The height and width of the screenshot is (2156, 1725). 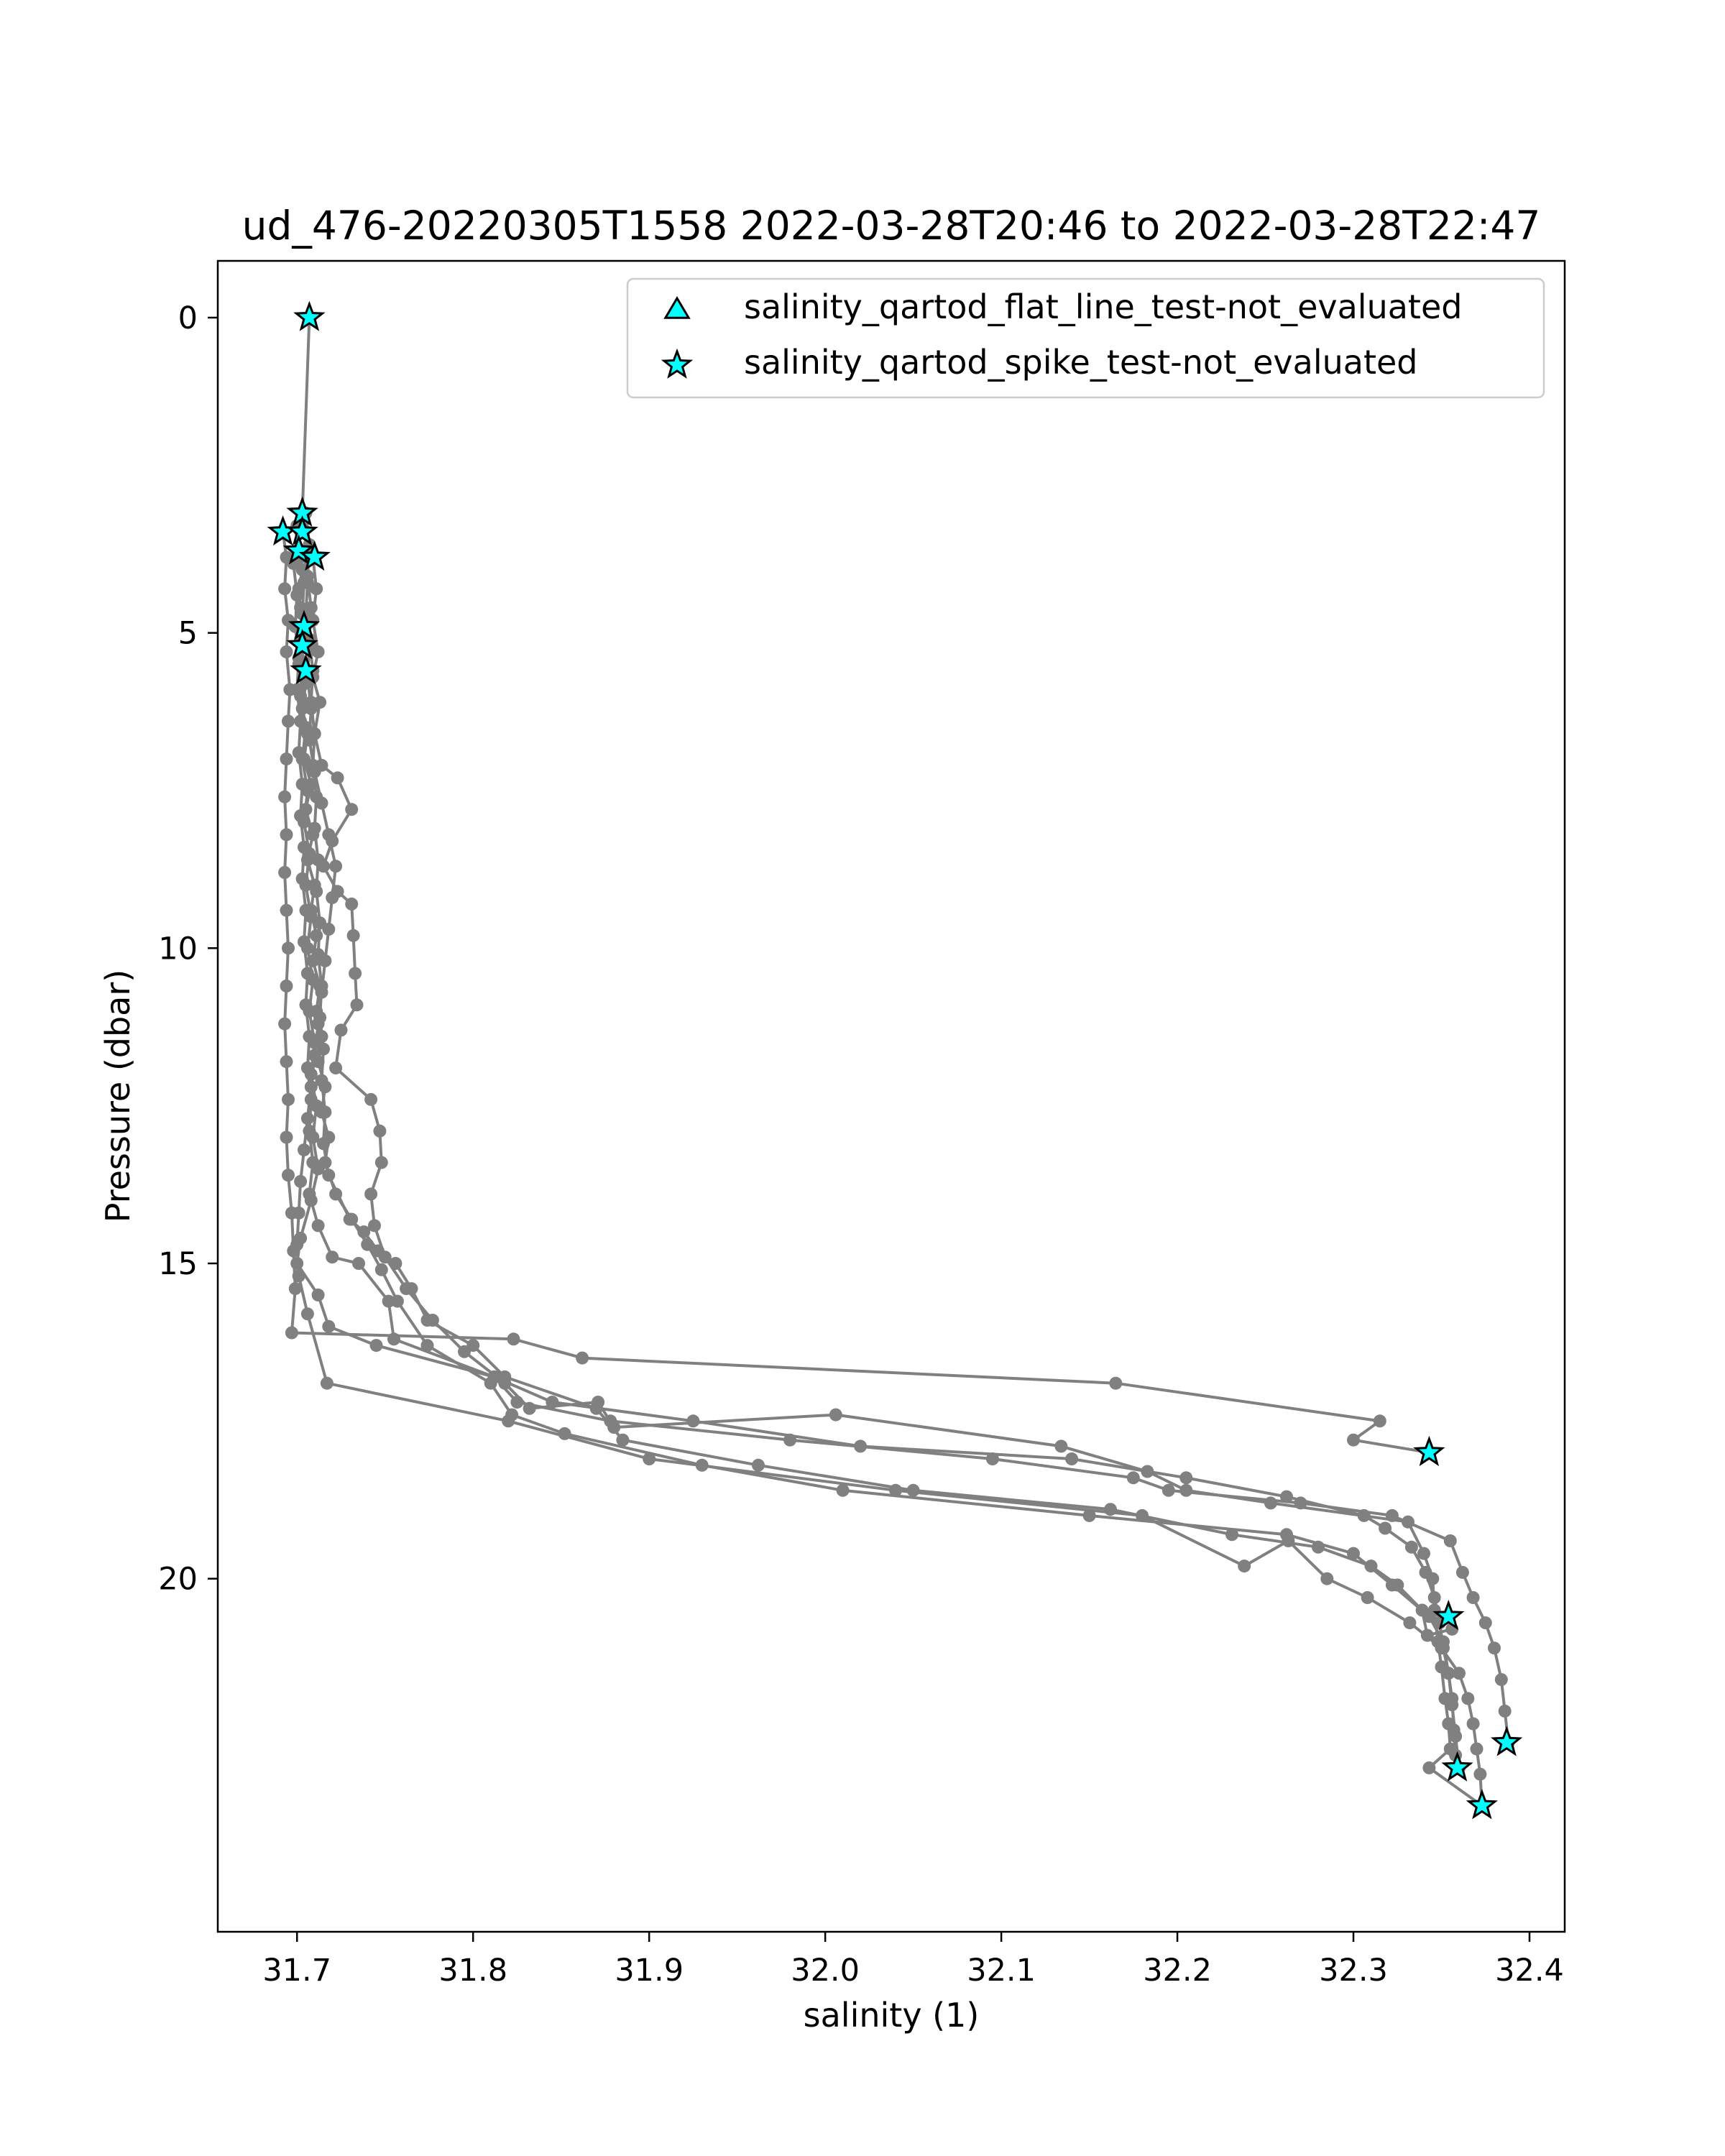 What do you see at coordinates (178, 1264) in the screenshot?
I see `y-tick-label: 15` at bounding box center [178, 1264].